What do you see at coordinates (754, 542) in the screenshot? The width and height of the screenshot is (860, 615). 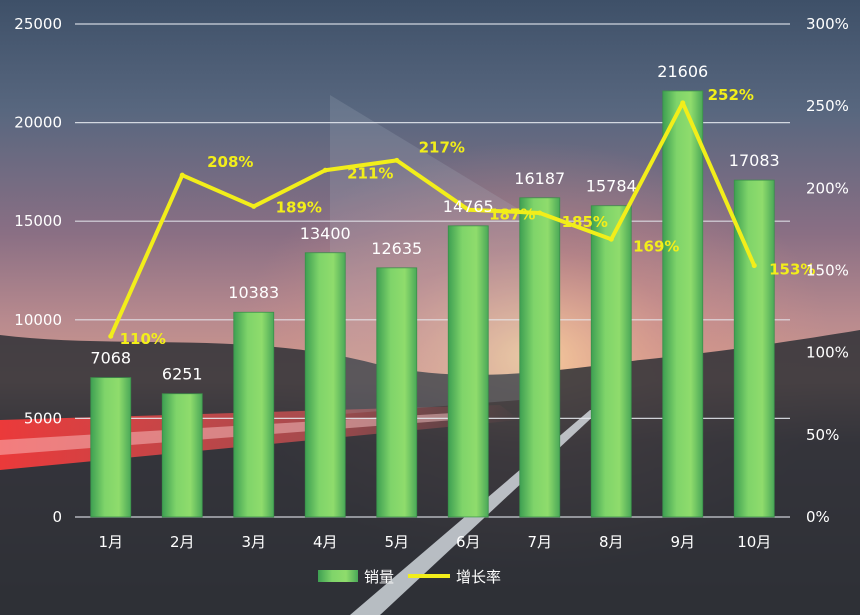 I see `x-tick-label: 10月` at bounding box center [754, 542].